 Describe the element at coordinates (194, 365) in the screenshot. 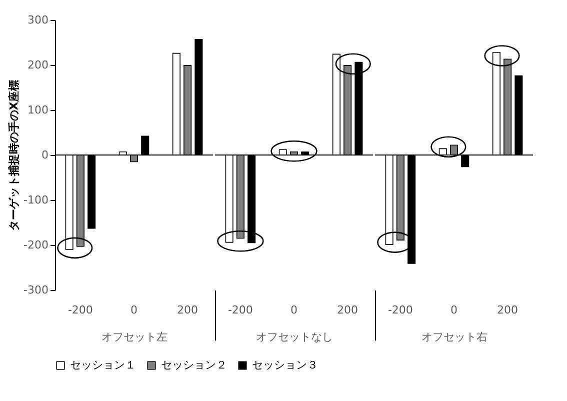

I see `legend-label: セッション２` at that location.